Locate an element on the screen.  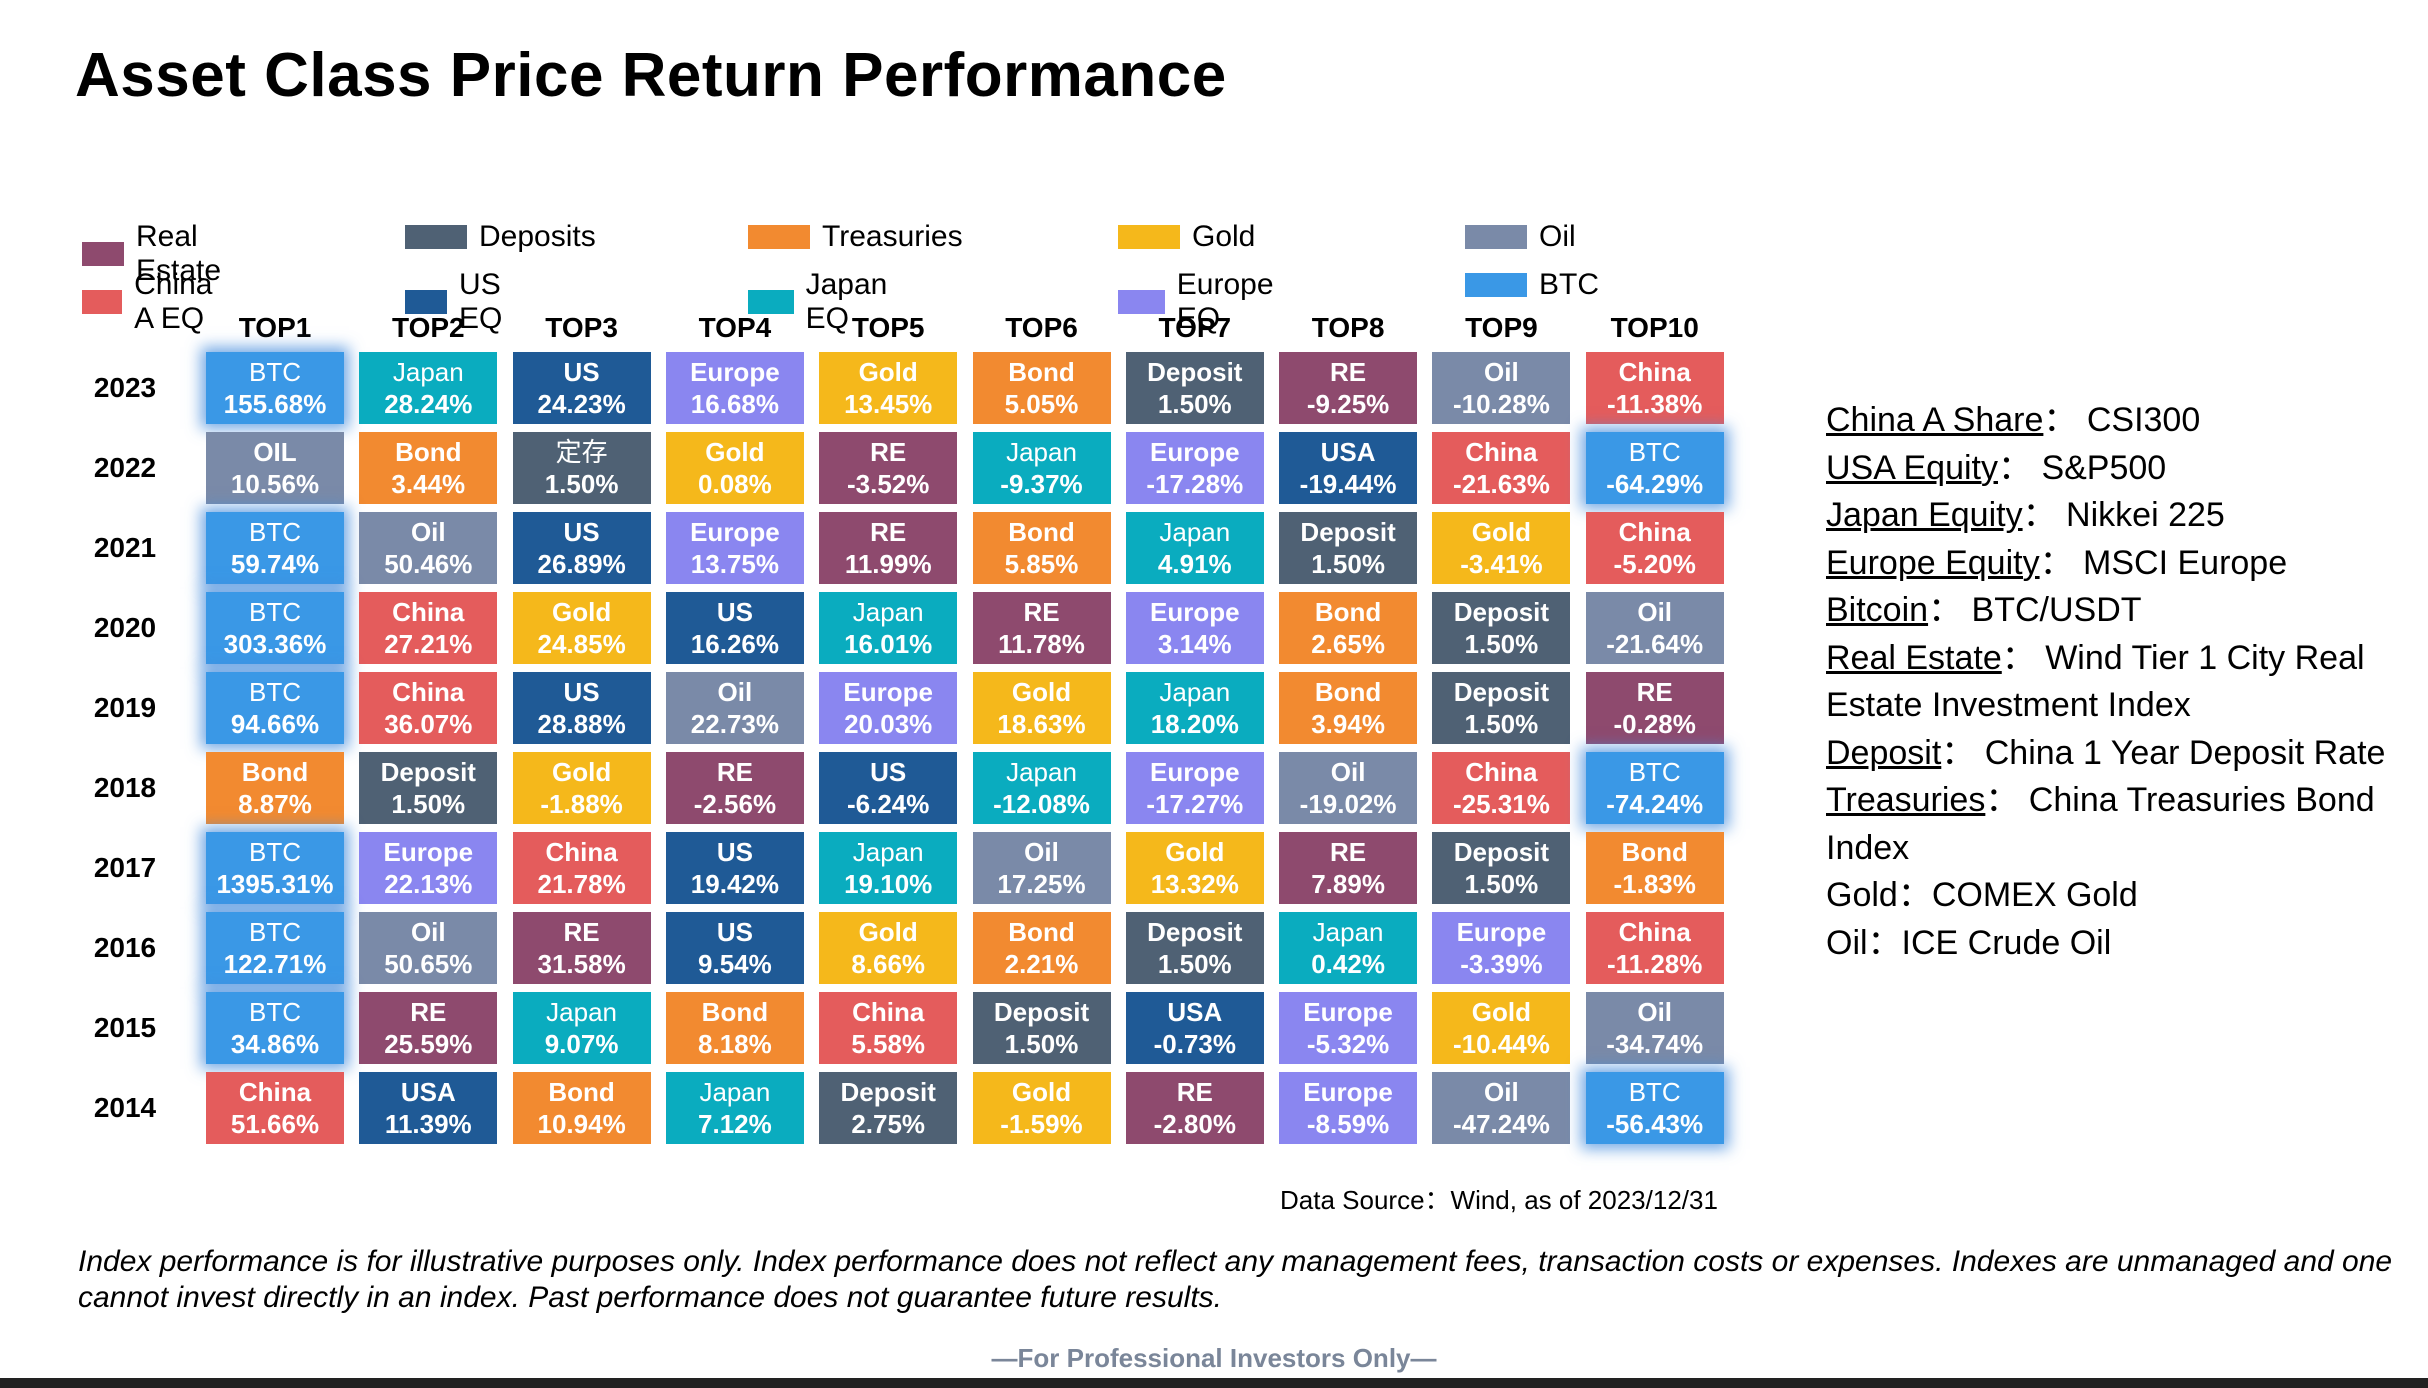
cell-2020-top8: Bond 2.65% is located at coordinates (1348, 628).